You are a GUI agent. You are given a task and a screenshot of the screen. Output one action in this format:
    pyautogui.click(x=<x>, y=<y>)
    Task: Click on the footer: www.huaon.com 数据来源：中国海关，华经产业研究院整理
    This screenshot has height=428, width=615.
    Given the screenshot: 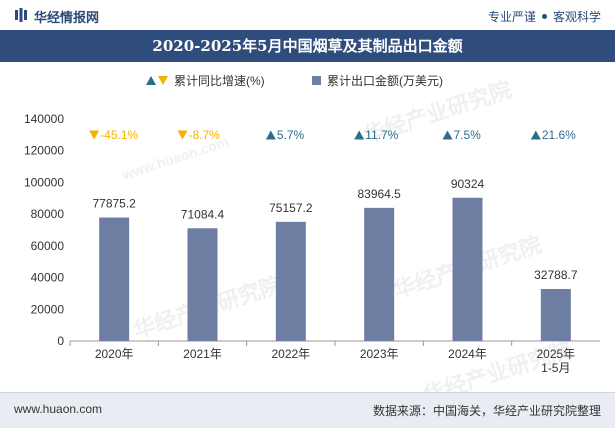 What is the action you would take?
    pyautogui.click(x=307, y=410)
    